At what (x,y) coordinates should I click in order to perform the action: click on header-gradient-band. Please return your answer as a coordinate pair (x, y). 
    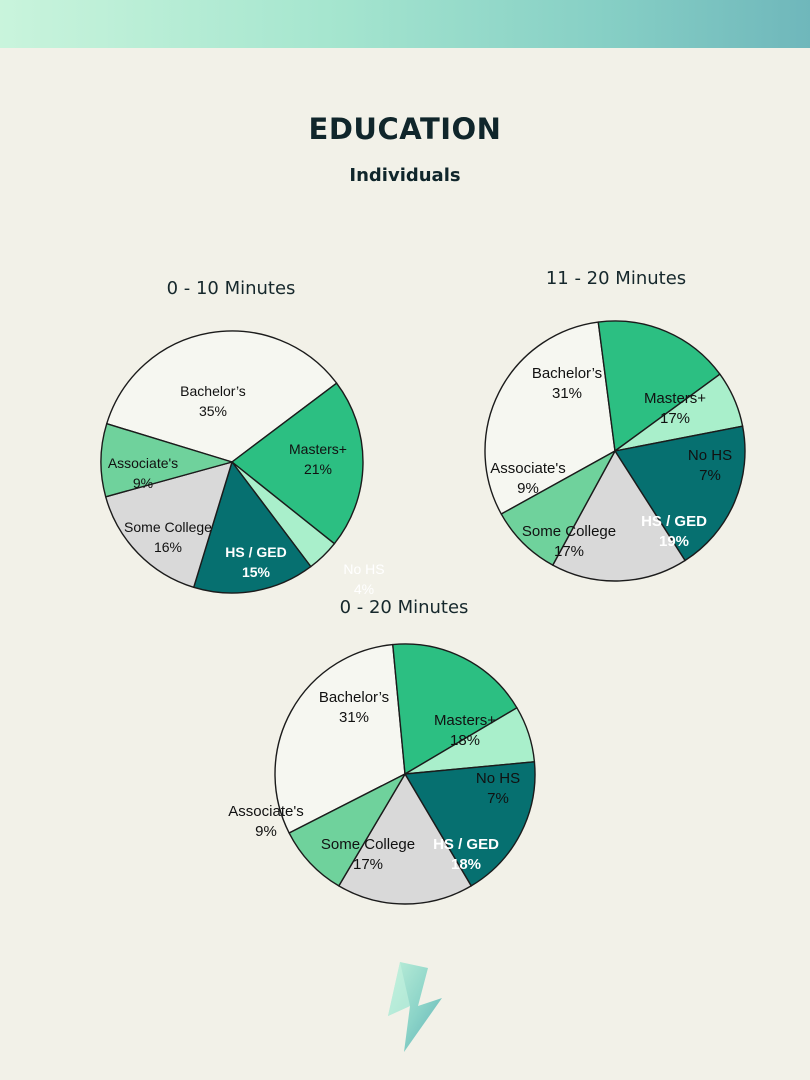
    Looking at the image, I should click on (405, 24).